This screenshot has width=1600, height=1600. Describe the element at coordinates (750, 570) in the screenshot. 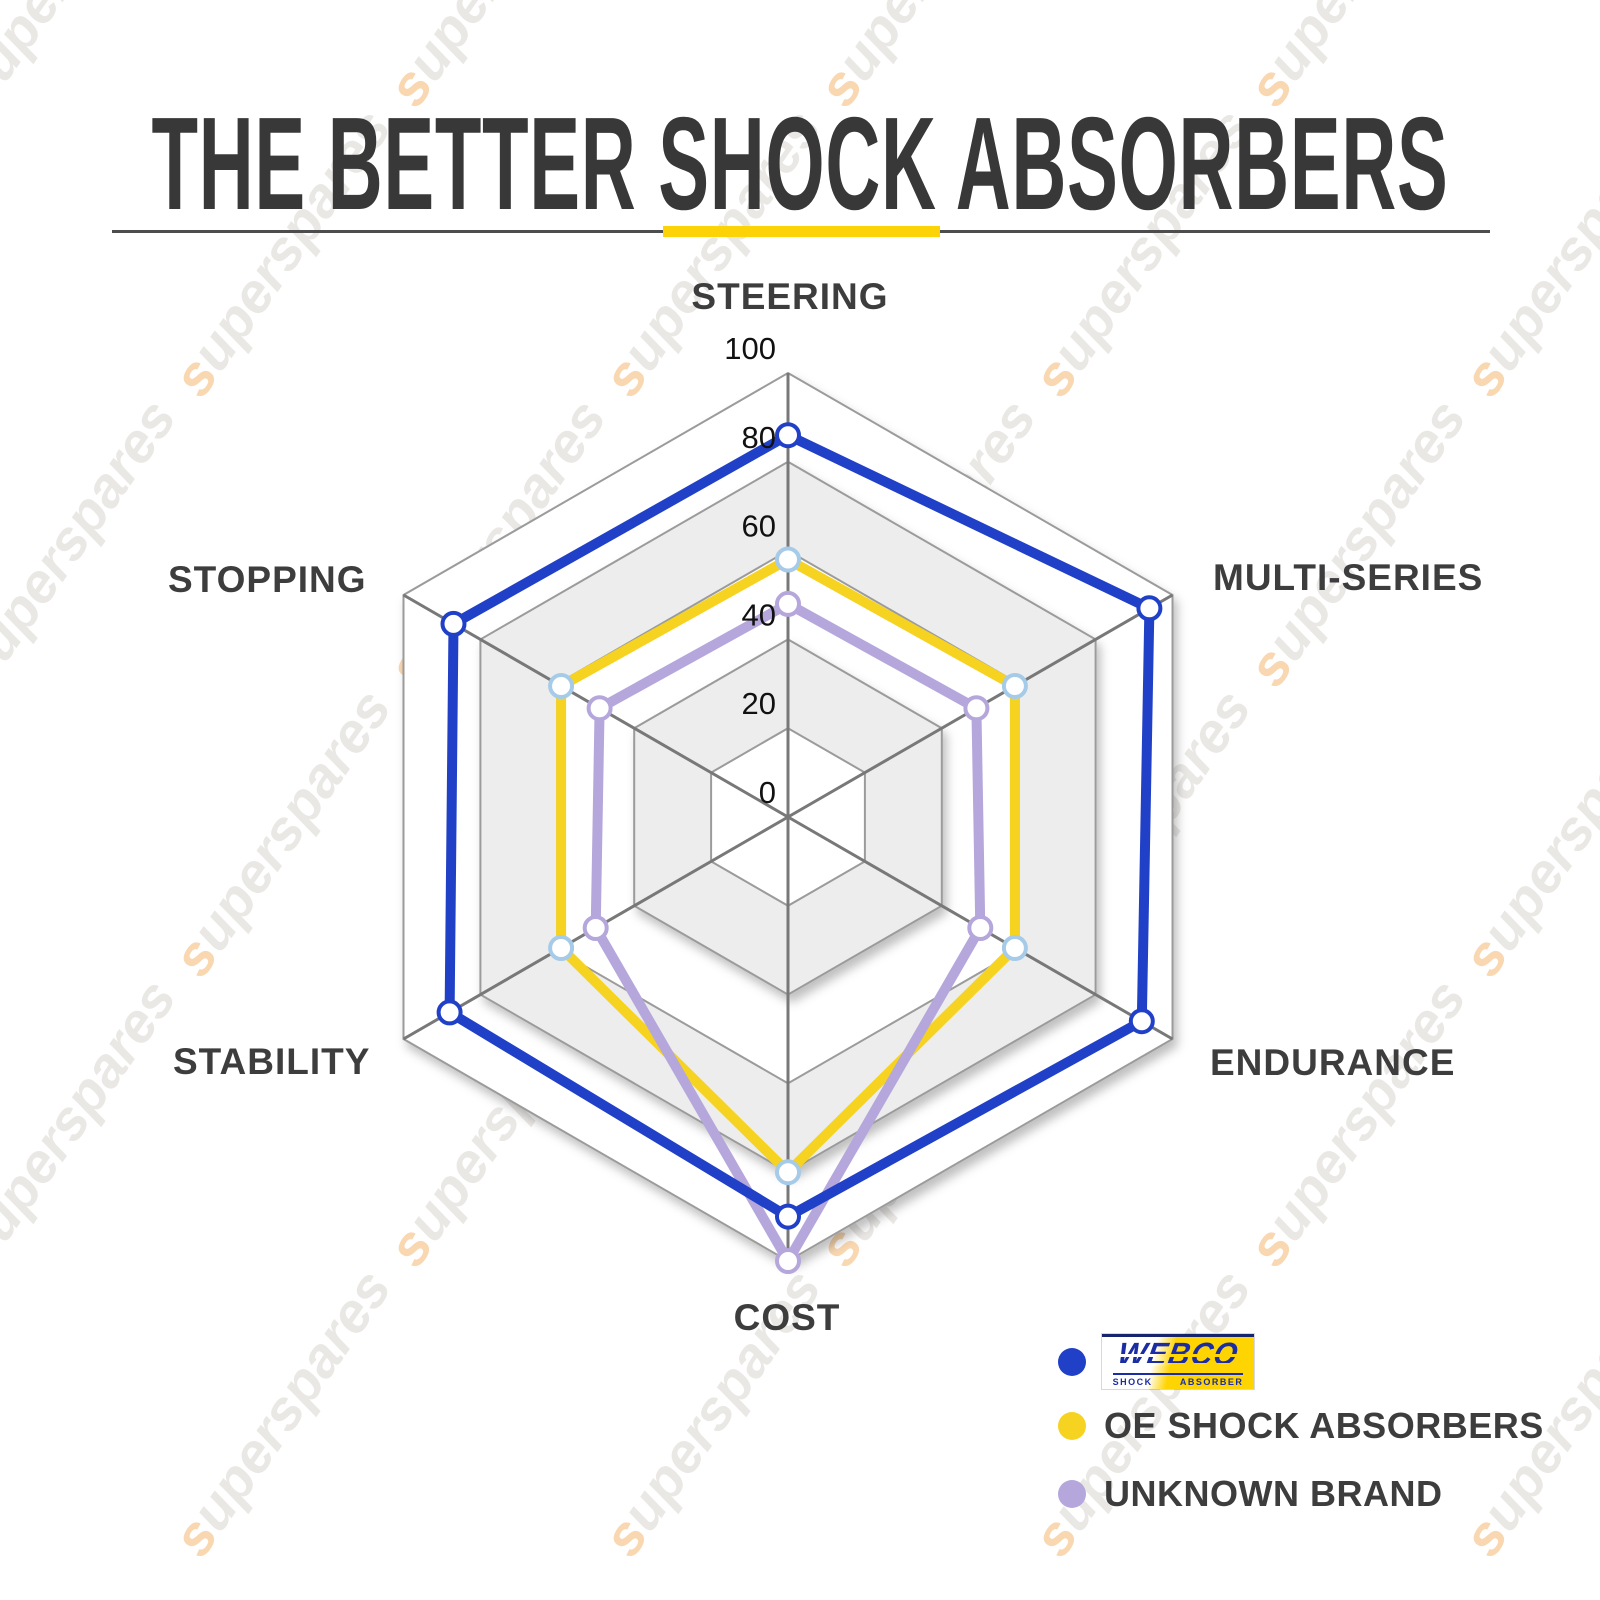

I see `radar-tick-labels: 0 20 40 60 80 100` at that location.